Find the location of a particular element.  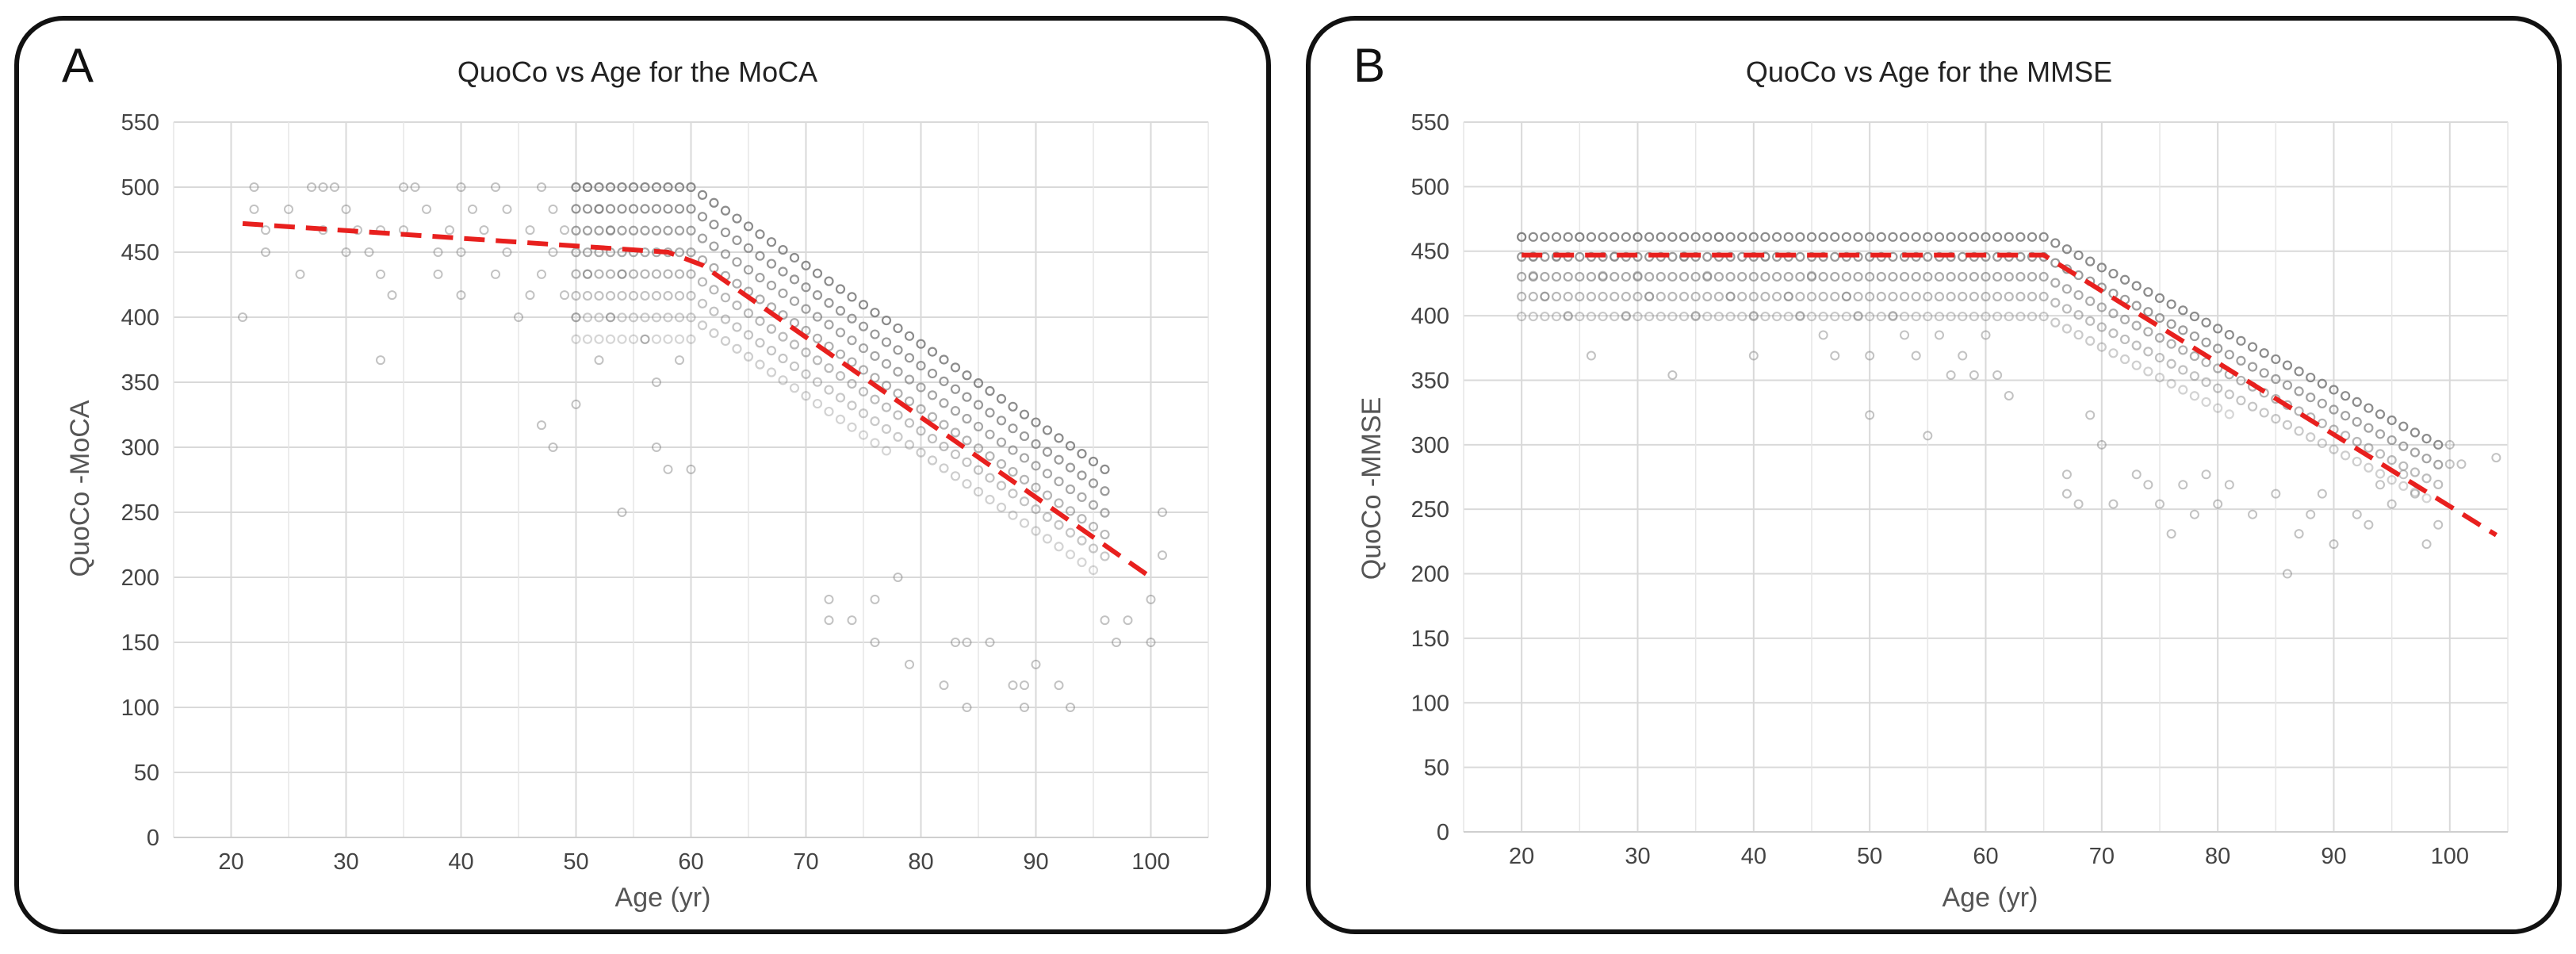

y-tick-label: 200 is located at coordinates (140, 578).